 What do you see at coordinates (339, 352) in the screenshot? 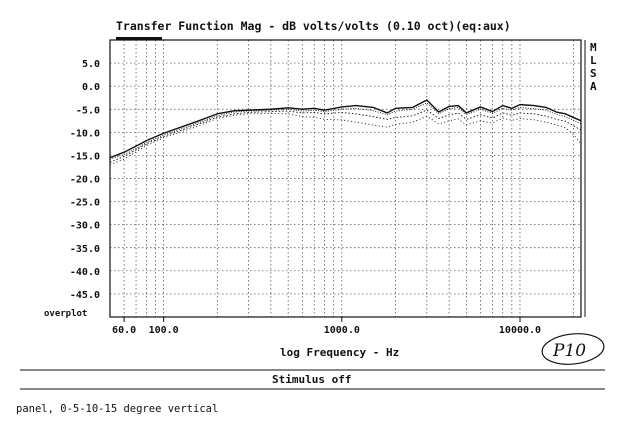
I see `x-axis-label: log Frequency - Hz` at bounding box center [339, 352].